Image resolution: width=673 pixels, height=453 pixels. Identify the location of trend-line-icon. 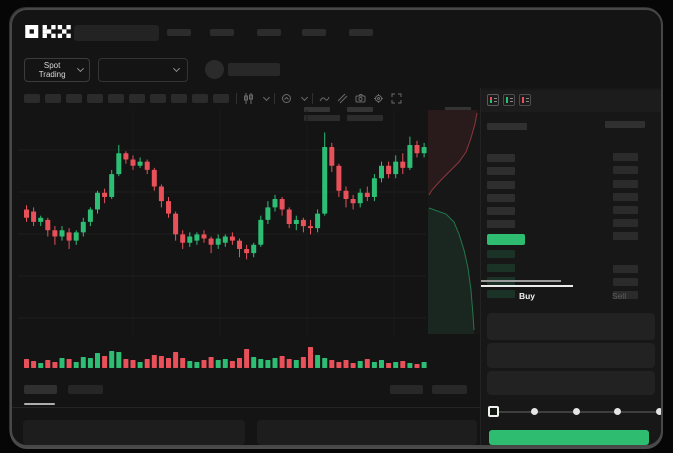
(324, 98).